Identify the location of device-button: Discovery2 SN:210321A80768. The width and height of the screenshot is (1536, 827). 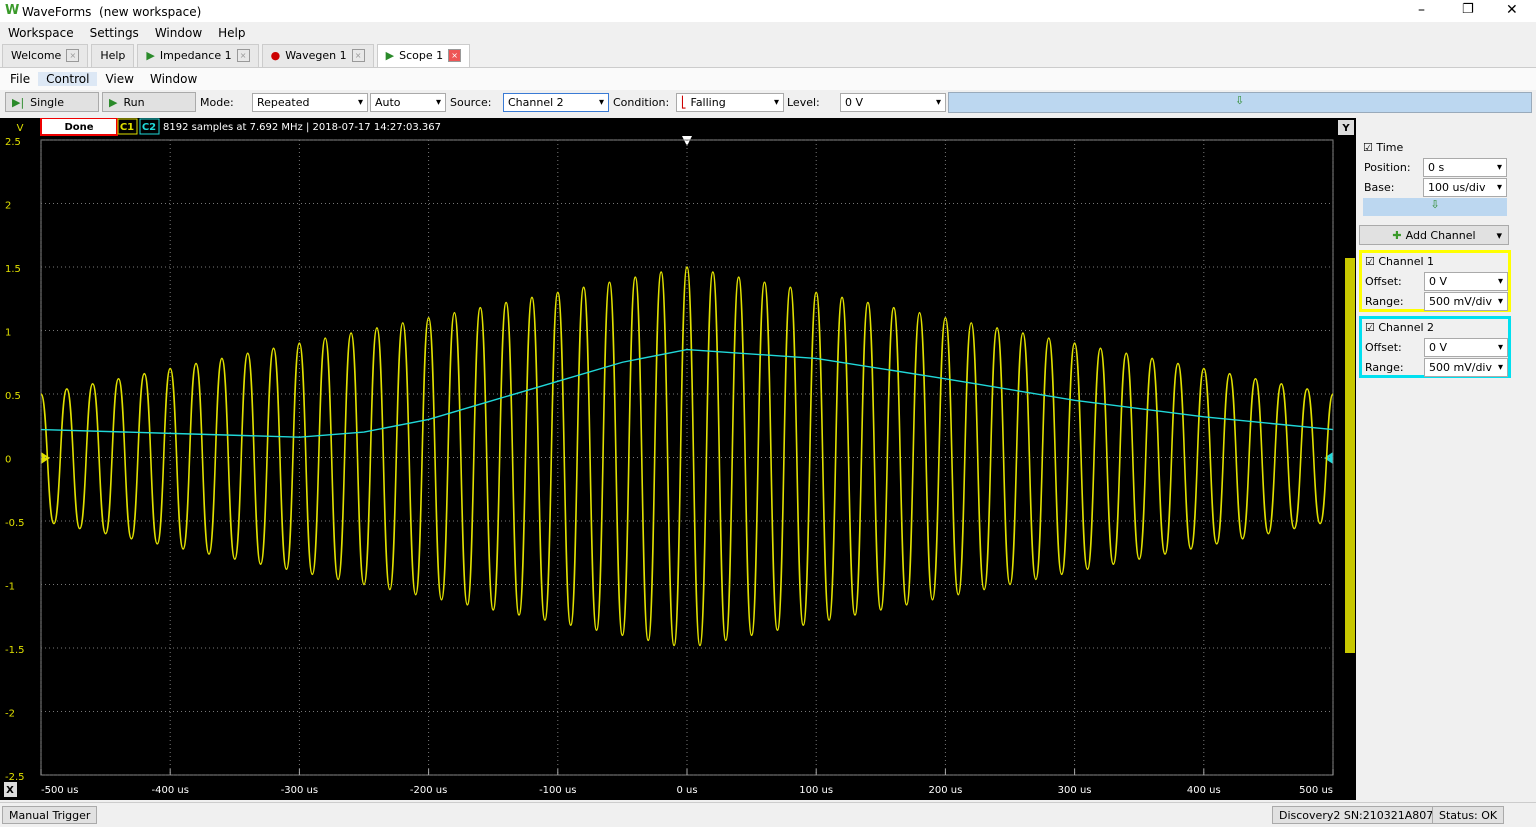
(1363, 815).